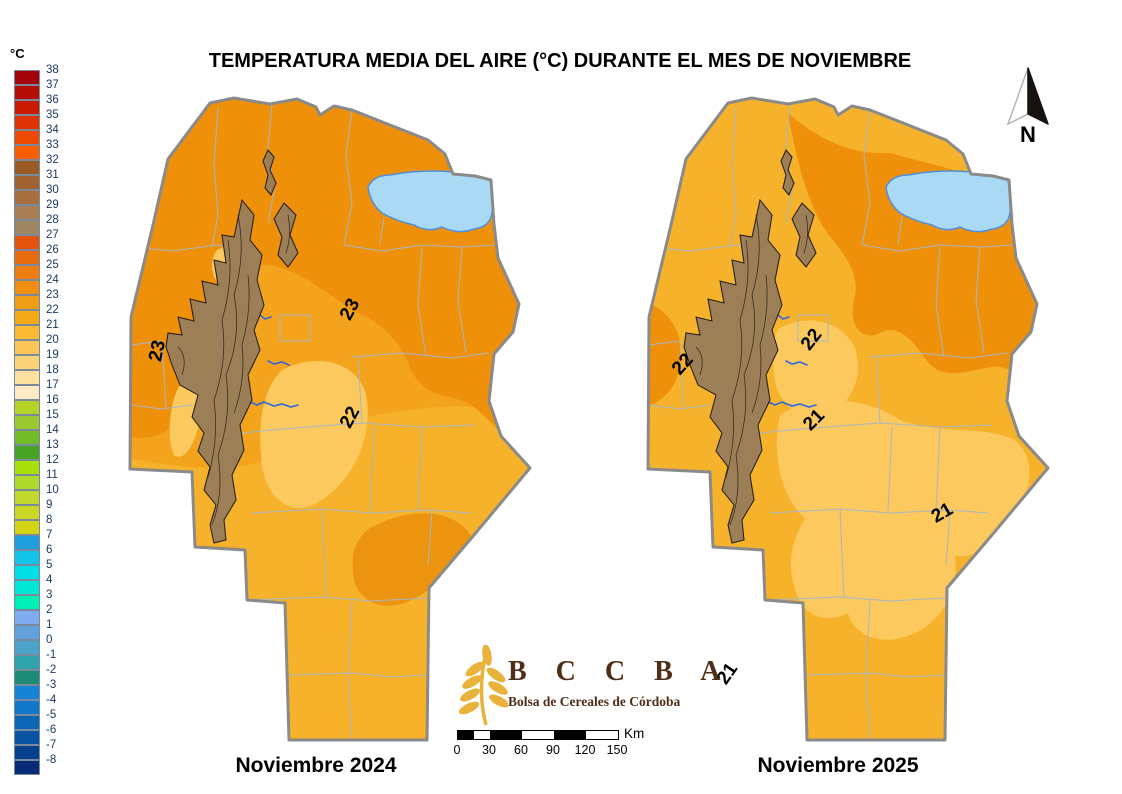  What do you see at coordinates (52, 295) in the screenshot?
I see `legend-value: 23` at bounding box center [52, 295].